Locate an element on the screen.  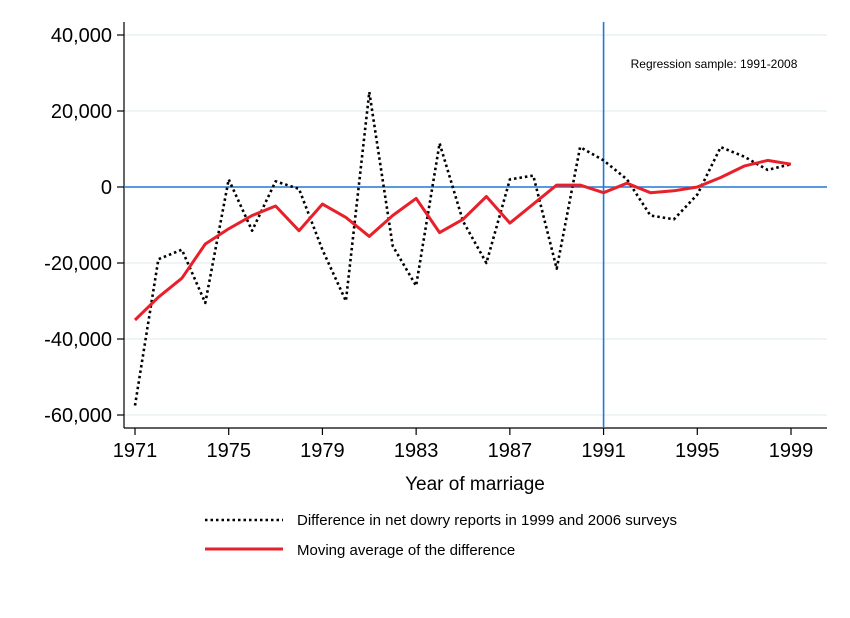
y-tick-label: -60,000 is located at coordinates (78, 416).